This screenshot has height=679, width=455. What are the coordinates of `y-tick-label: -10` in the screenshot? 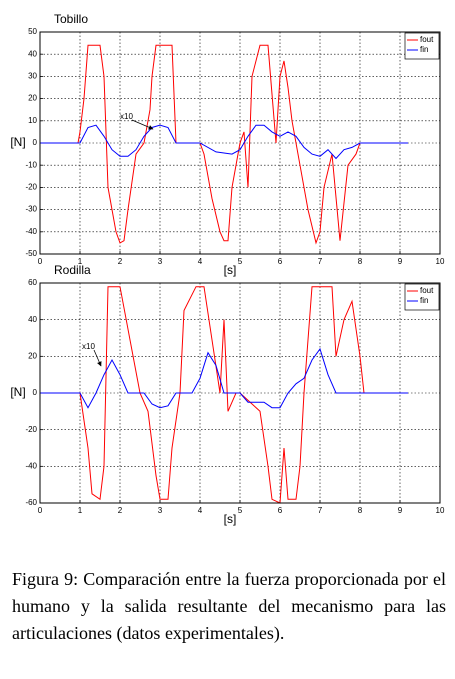 It's located at (31, 164).